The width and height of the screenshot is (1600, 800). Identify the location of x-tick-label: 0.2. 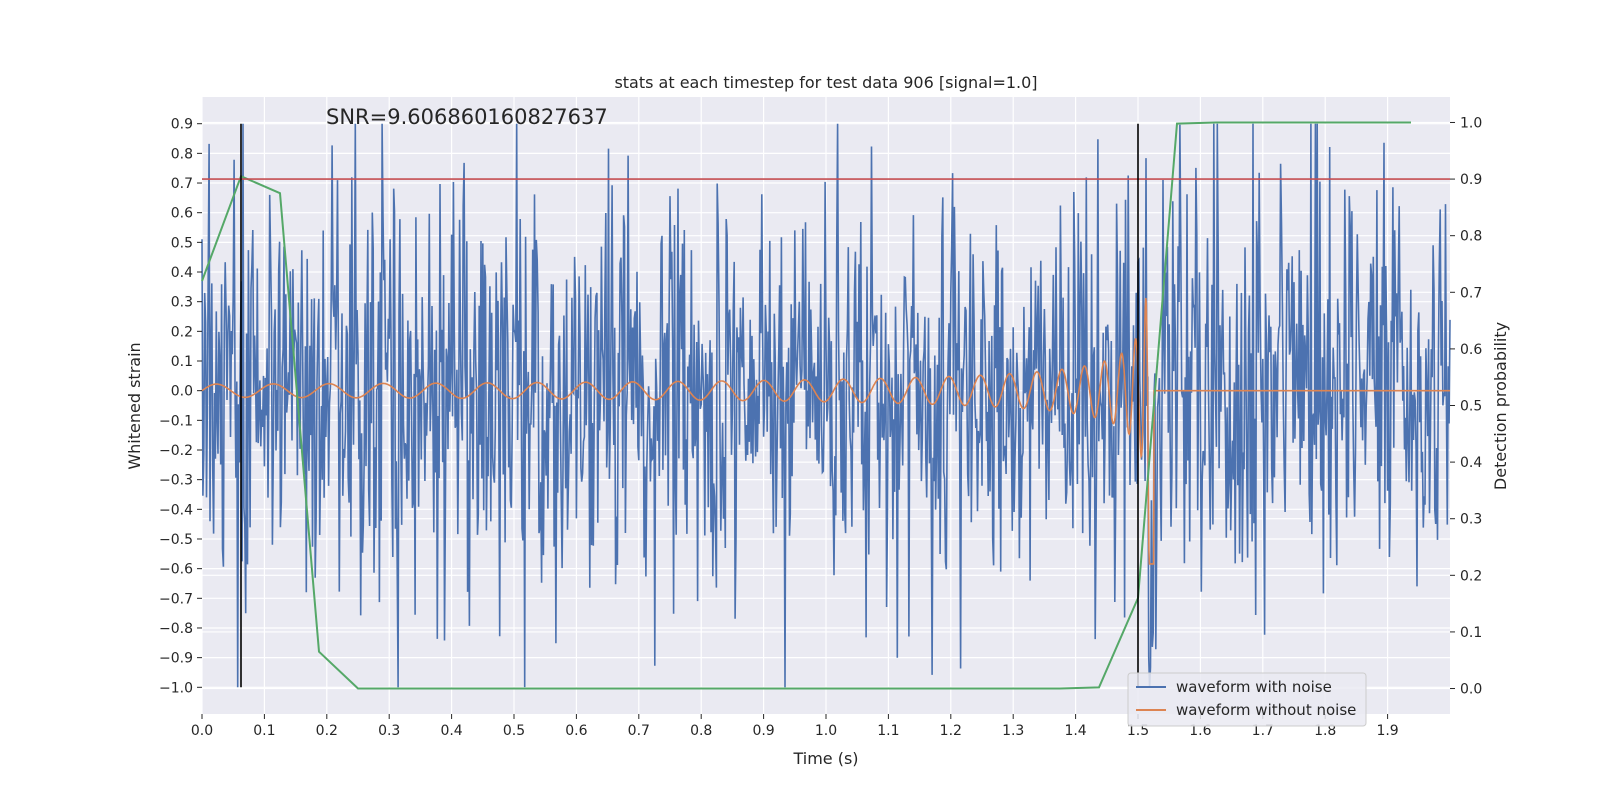
(327, 731).